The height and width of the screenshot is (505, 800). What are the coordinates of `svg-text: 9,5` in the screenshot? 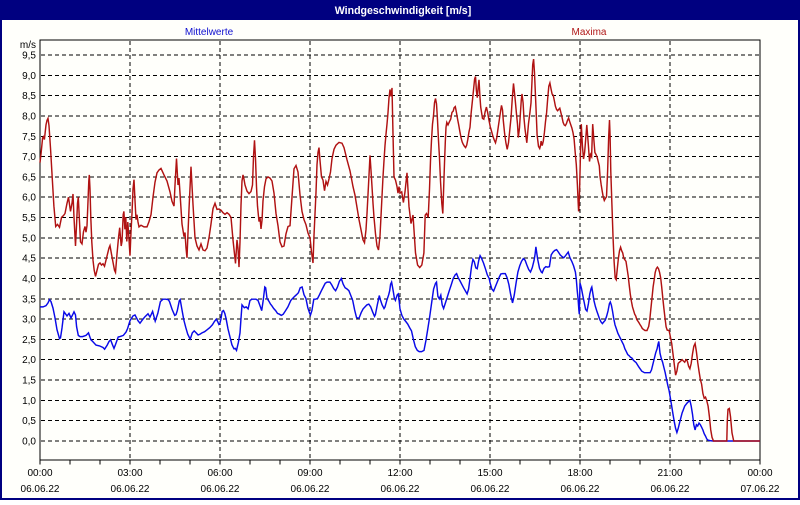 It's located at (29, 56).